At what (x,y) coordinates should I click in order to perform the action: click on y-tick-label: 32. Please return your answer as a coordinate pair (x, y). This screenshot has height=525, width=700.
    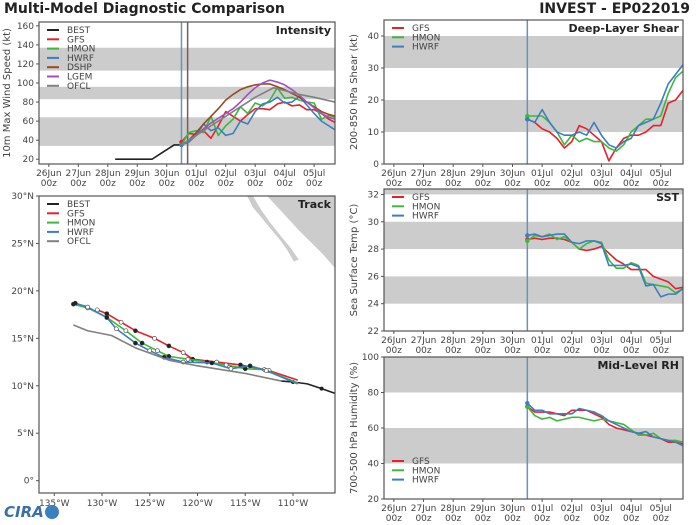
    Looking at the image, I should click on (373, 195).